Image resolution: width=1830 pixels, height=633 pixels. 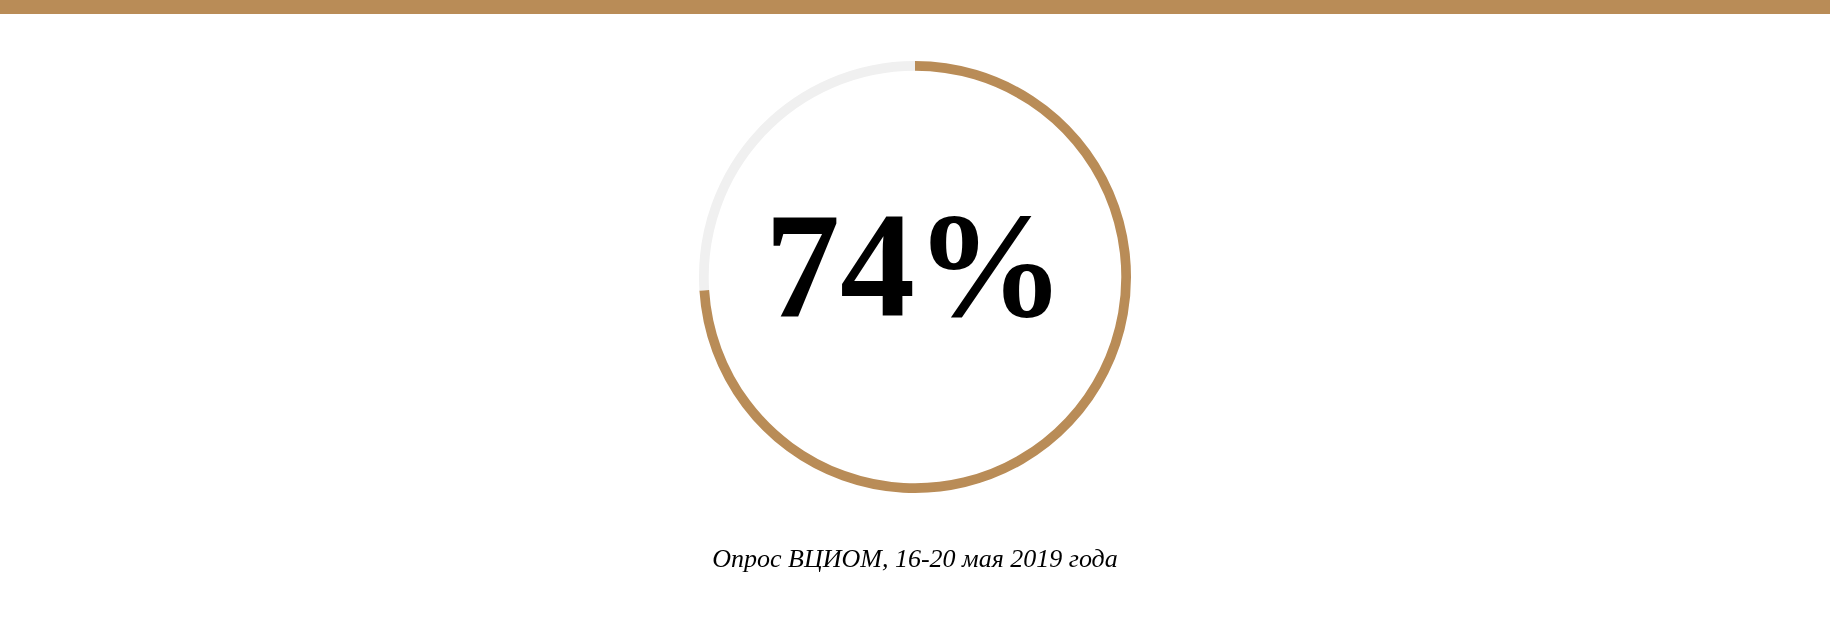 I want to click on data-label: 74%, so click(x=915, y=264).